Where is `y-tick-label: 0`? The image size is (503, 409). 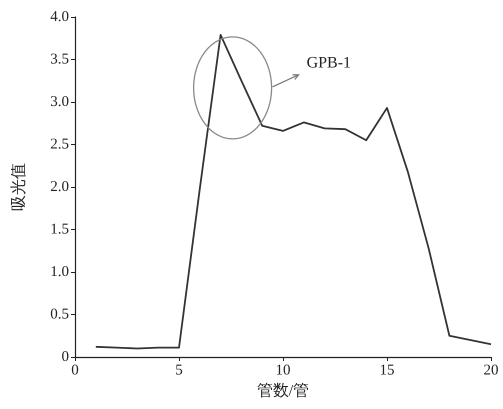 y-tick-label: 0 is located at coordinates (65, 357).